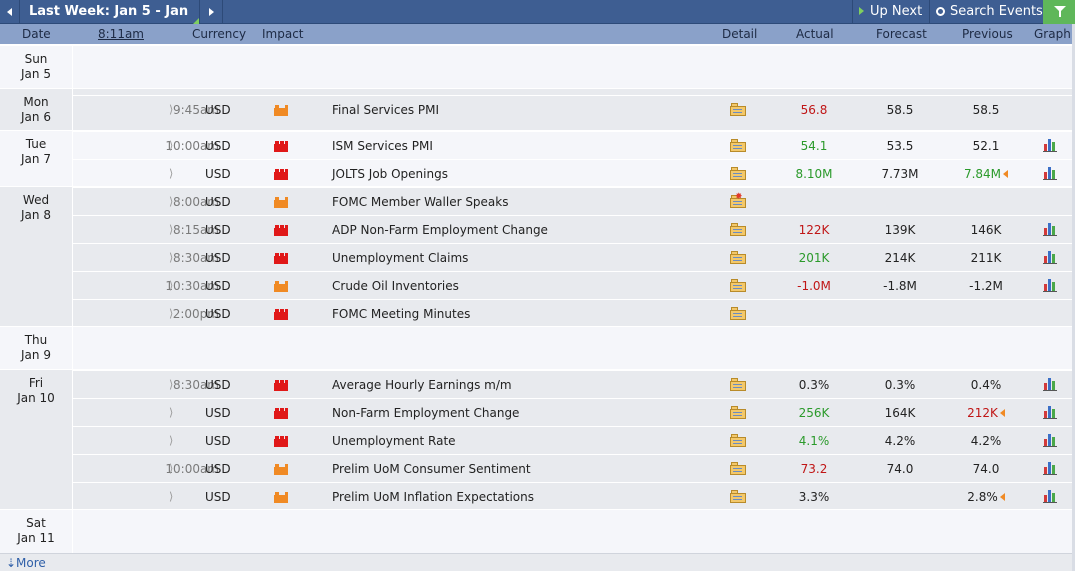 The image size is (1075, 571). Describe the element at coordinates (426, 413) in the screenshot. I see `event-name: Non-Farm Employment Change` at that location.